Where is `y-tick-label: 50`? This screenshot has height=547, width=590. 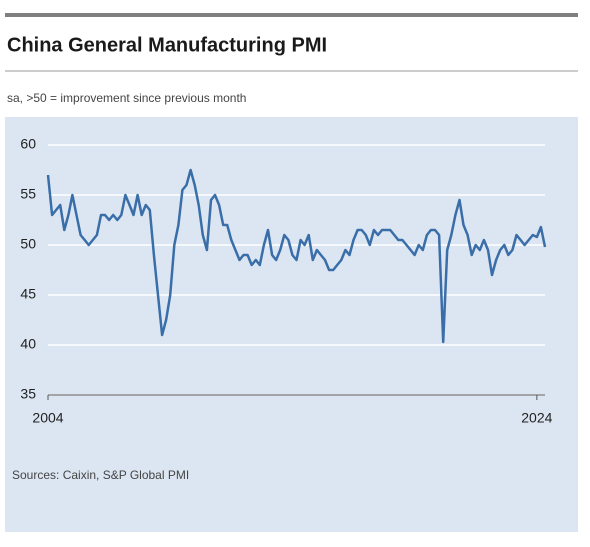 y-tick-label: 50 is located at coordinates (28, 244).